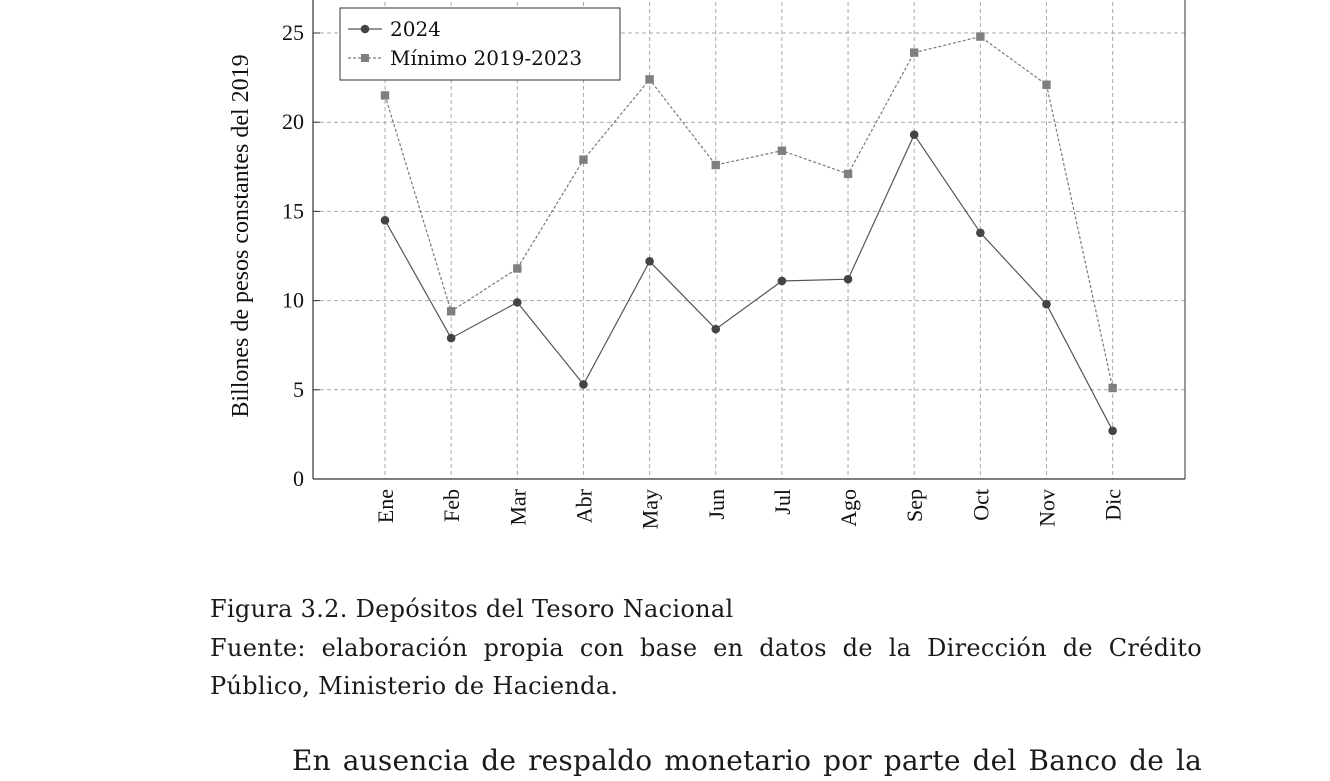  What do you see at coordinates (293, 32) in the screenshot?
I see `y-tick-label: 25` at bounding box center [293, 32].